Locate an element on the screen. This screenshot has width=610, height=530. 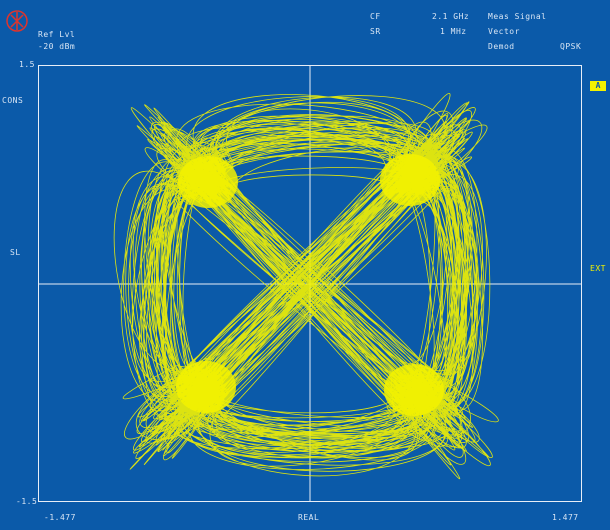
center-frequency-value: 2.1 GHz is located at coordinates (451, 16).